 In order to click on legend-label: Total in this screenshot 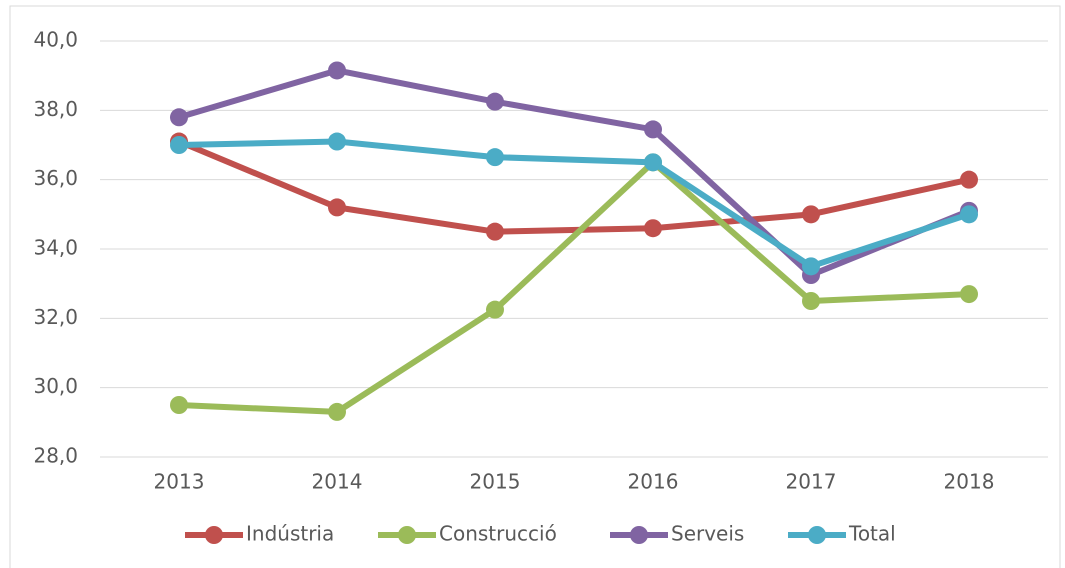, I will do `click(872, 534)`.